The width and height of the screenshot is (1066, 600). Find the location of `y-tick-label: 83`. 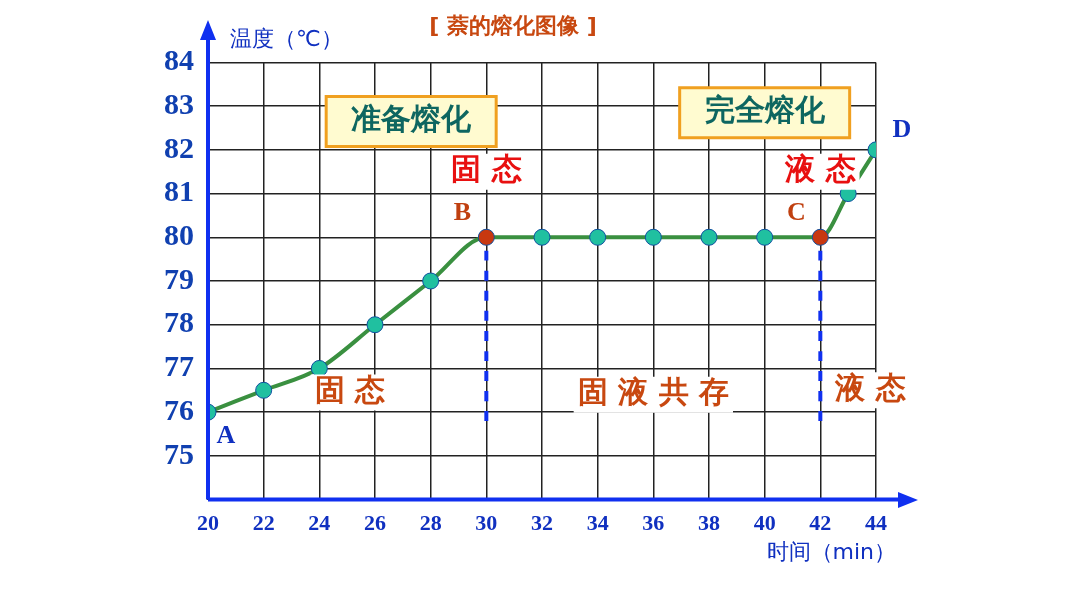

y-tick-label: 83 is located at coordinates (179, 103).